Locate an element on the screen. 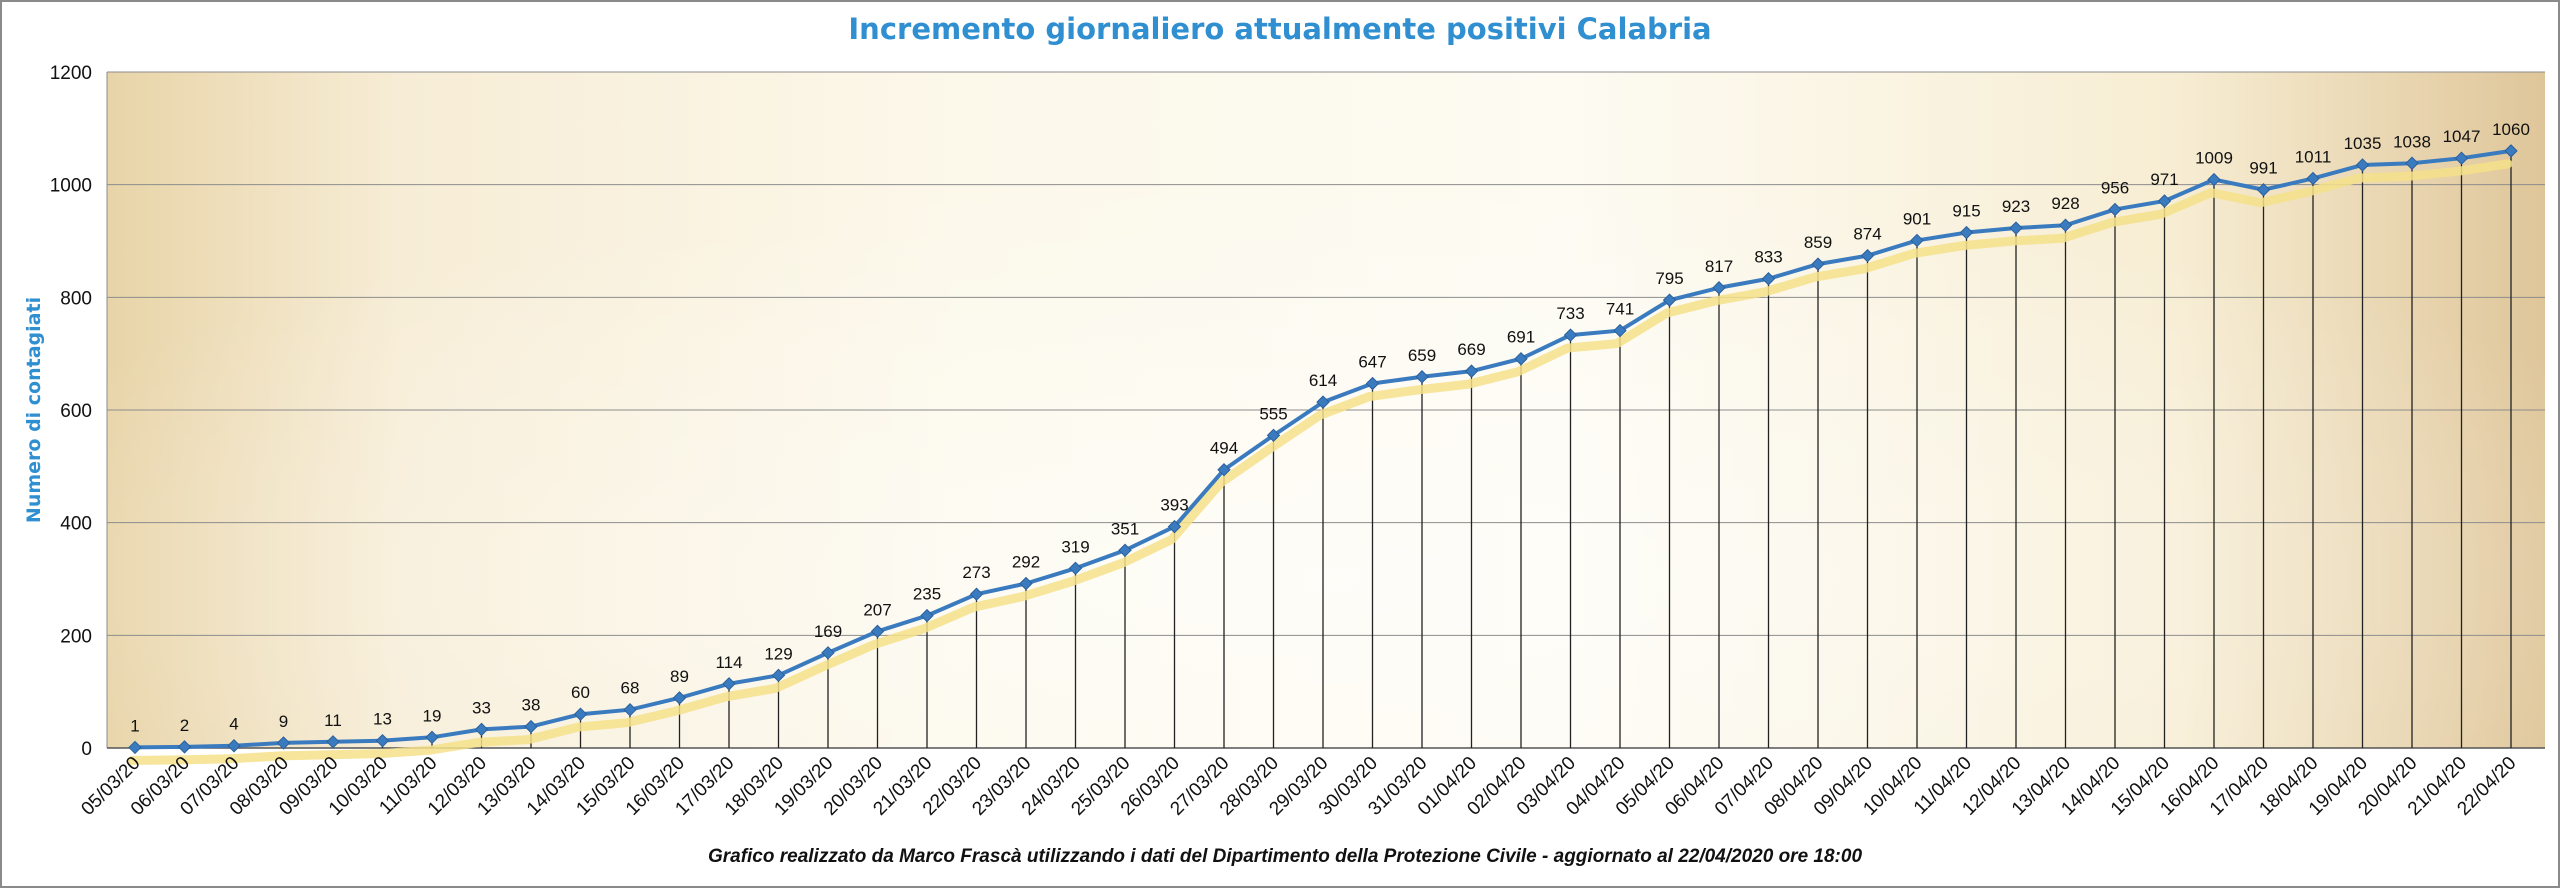 This screenshot has height=888, width=2560. data-label: 1 is located at coordinates (134, 725).